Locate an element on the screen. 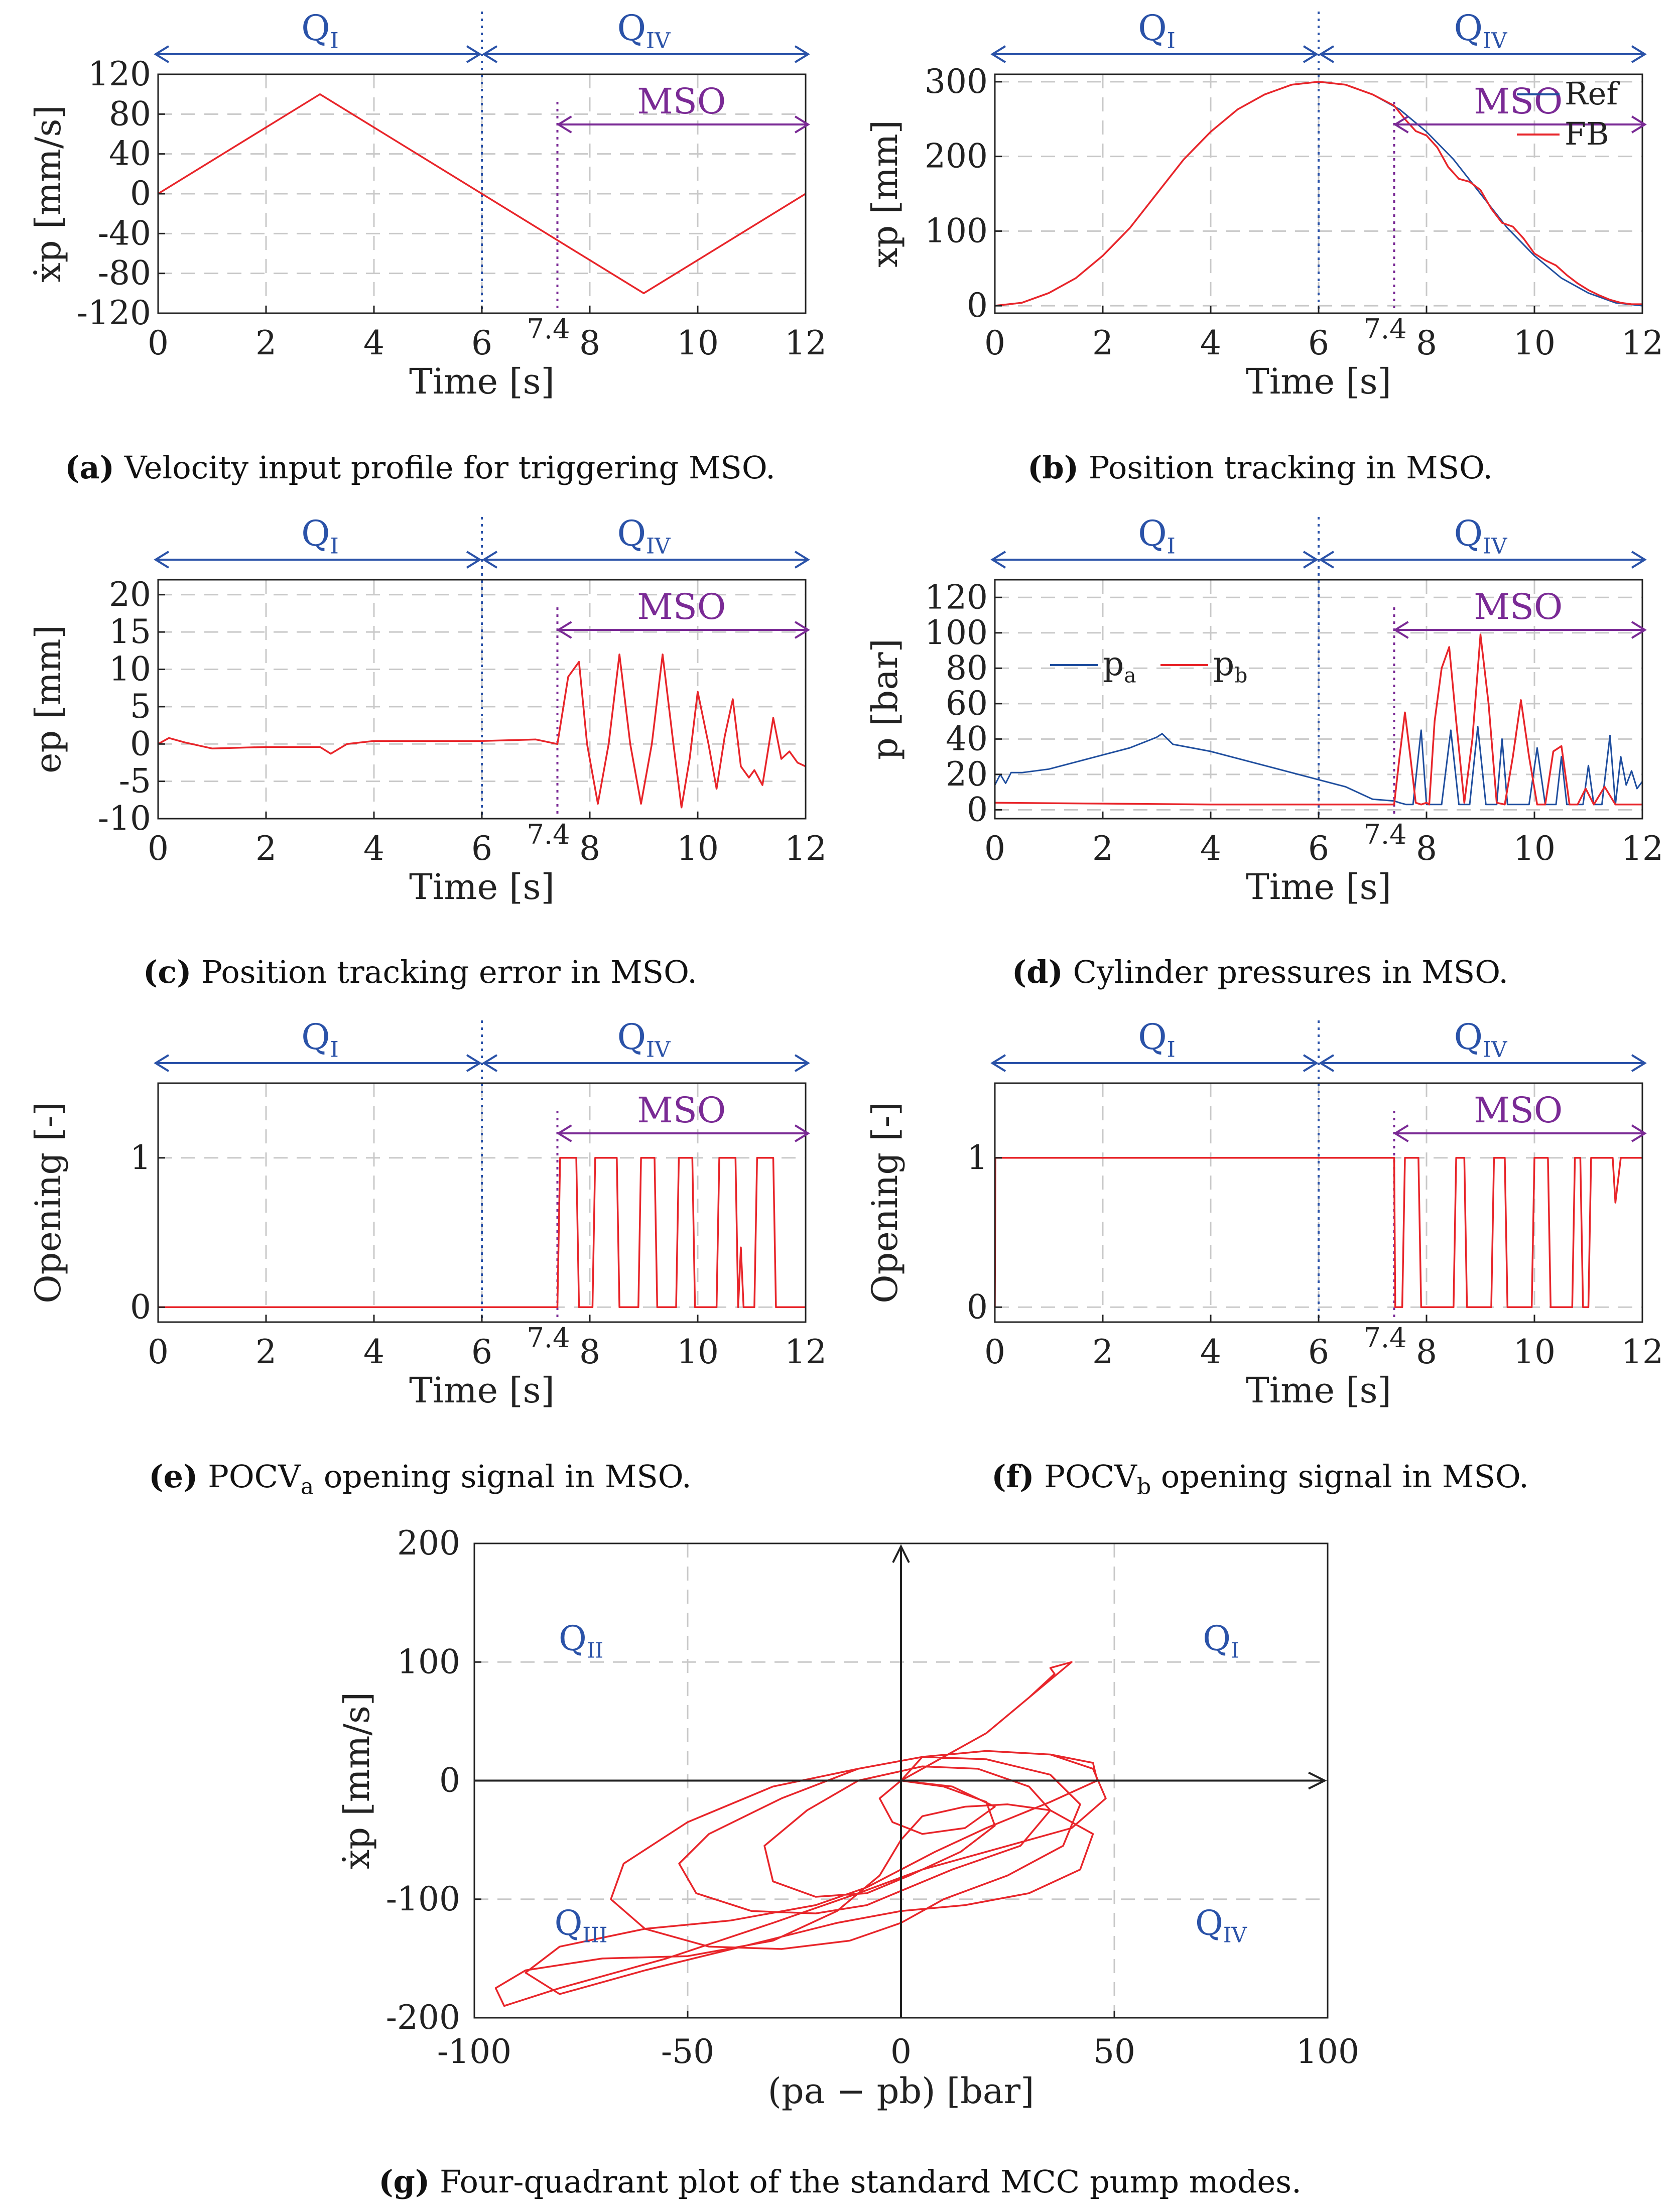  caption-e-text-pre: POCV is located at coordinates (254, 1476).